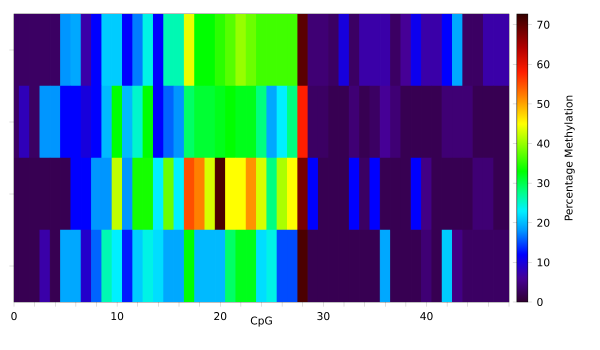 The image size is (600, 350). I want to click on color-bar-label: 20, so click(543, 222).